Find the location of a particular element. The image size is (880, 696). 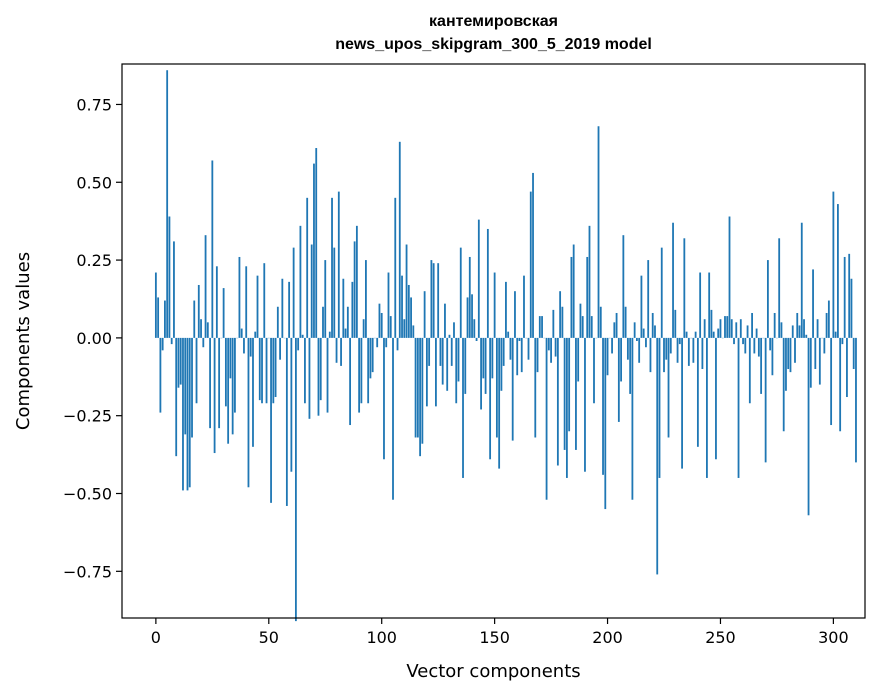

x-tick-label: 100 is located at coordinates (381, 637).